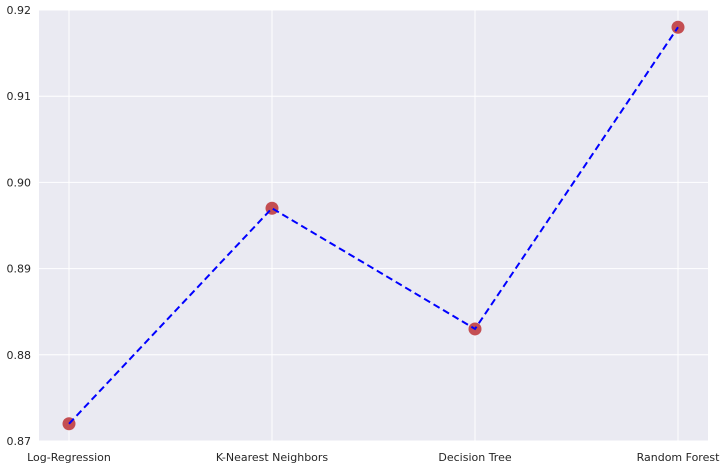 The image size is (722, 470). What do you see at coordinates (69, 457) in the screenshot?
I see `x-tick-label: Log-Regression` at bounding box center [69, 457].